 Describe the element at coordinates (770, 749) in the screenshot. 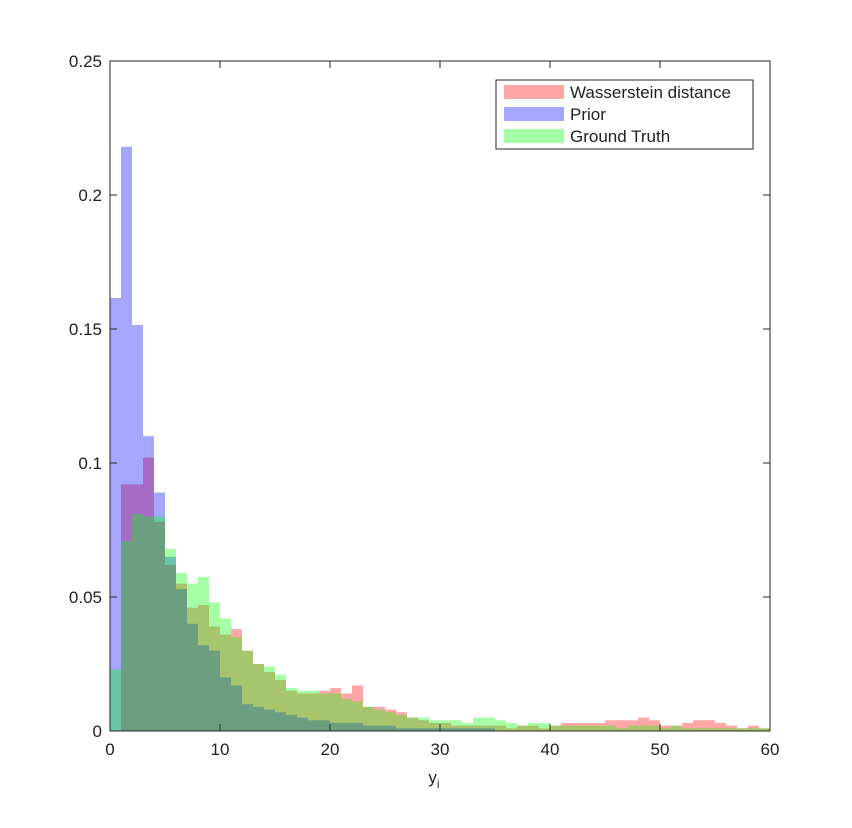

I see `x-tick-label: 60` at that location.